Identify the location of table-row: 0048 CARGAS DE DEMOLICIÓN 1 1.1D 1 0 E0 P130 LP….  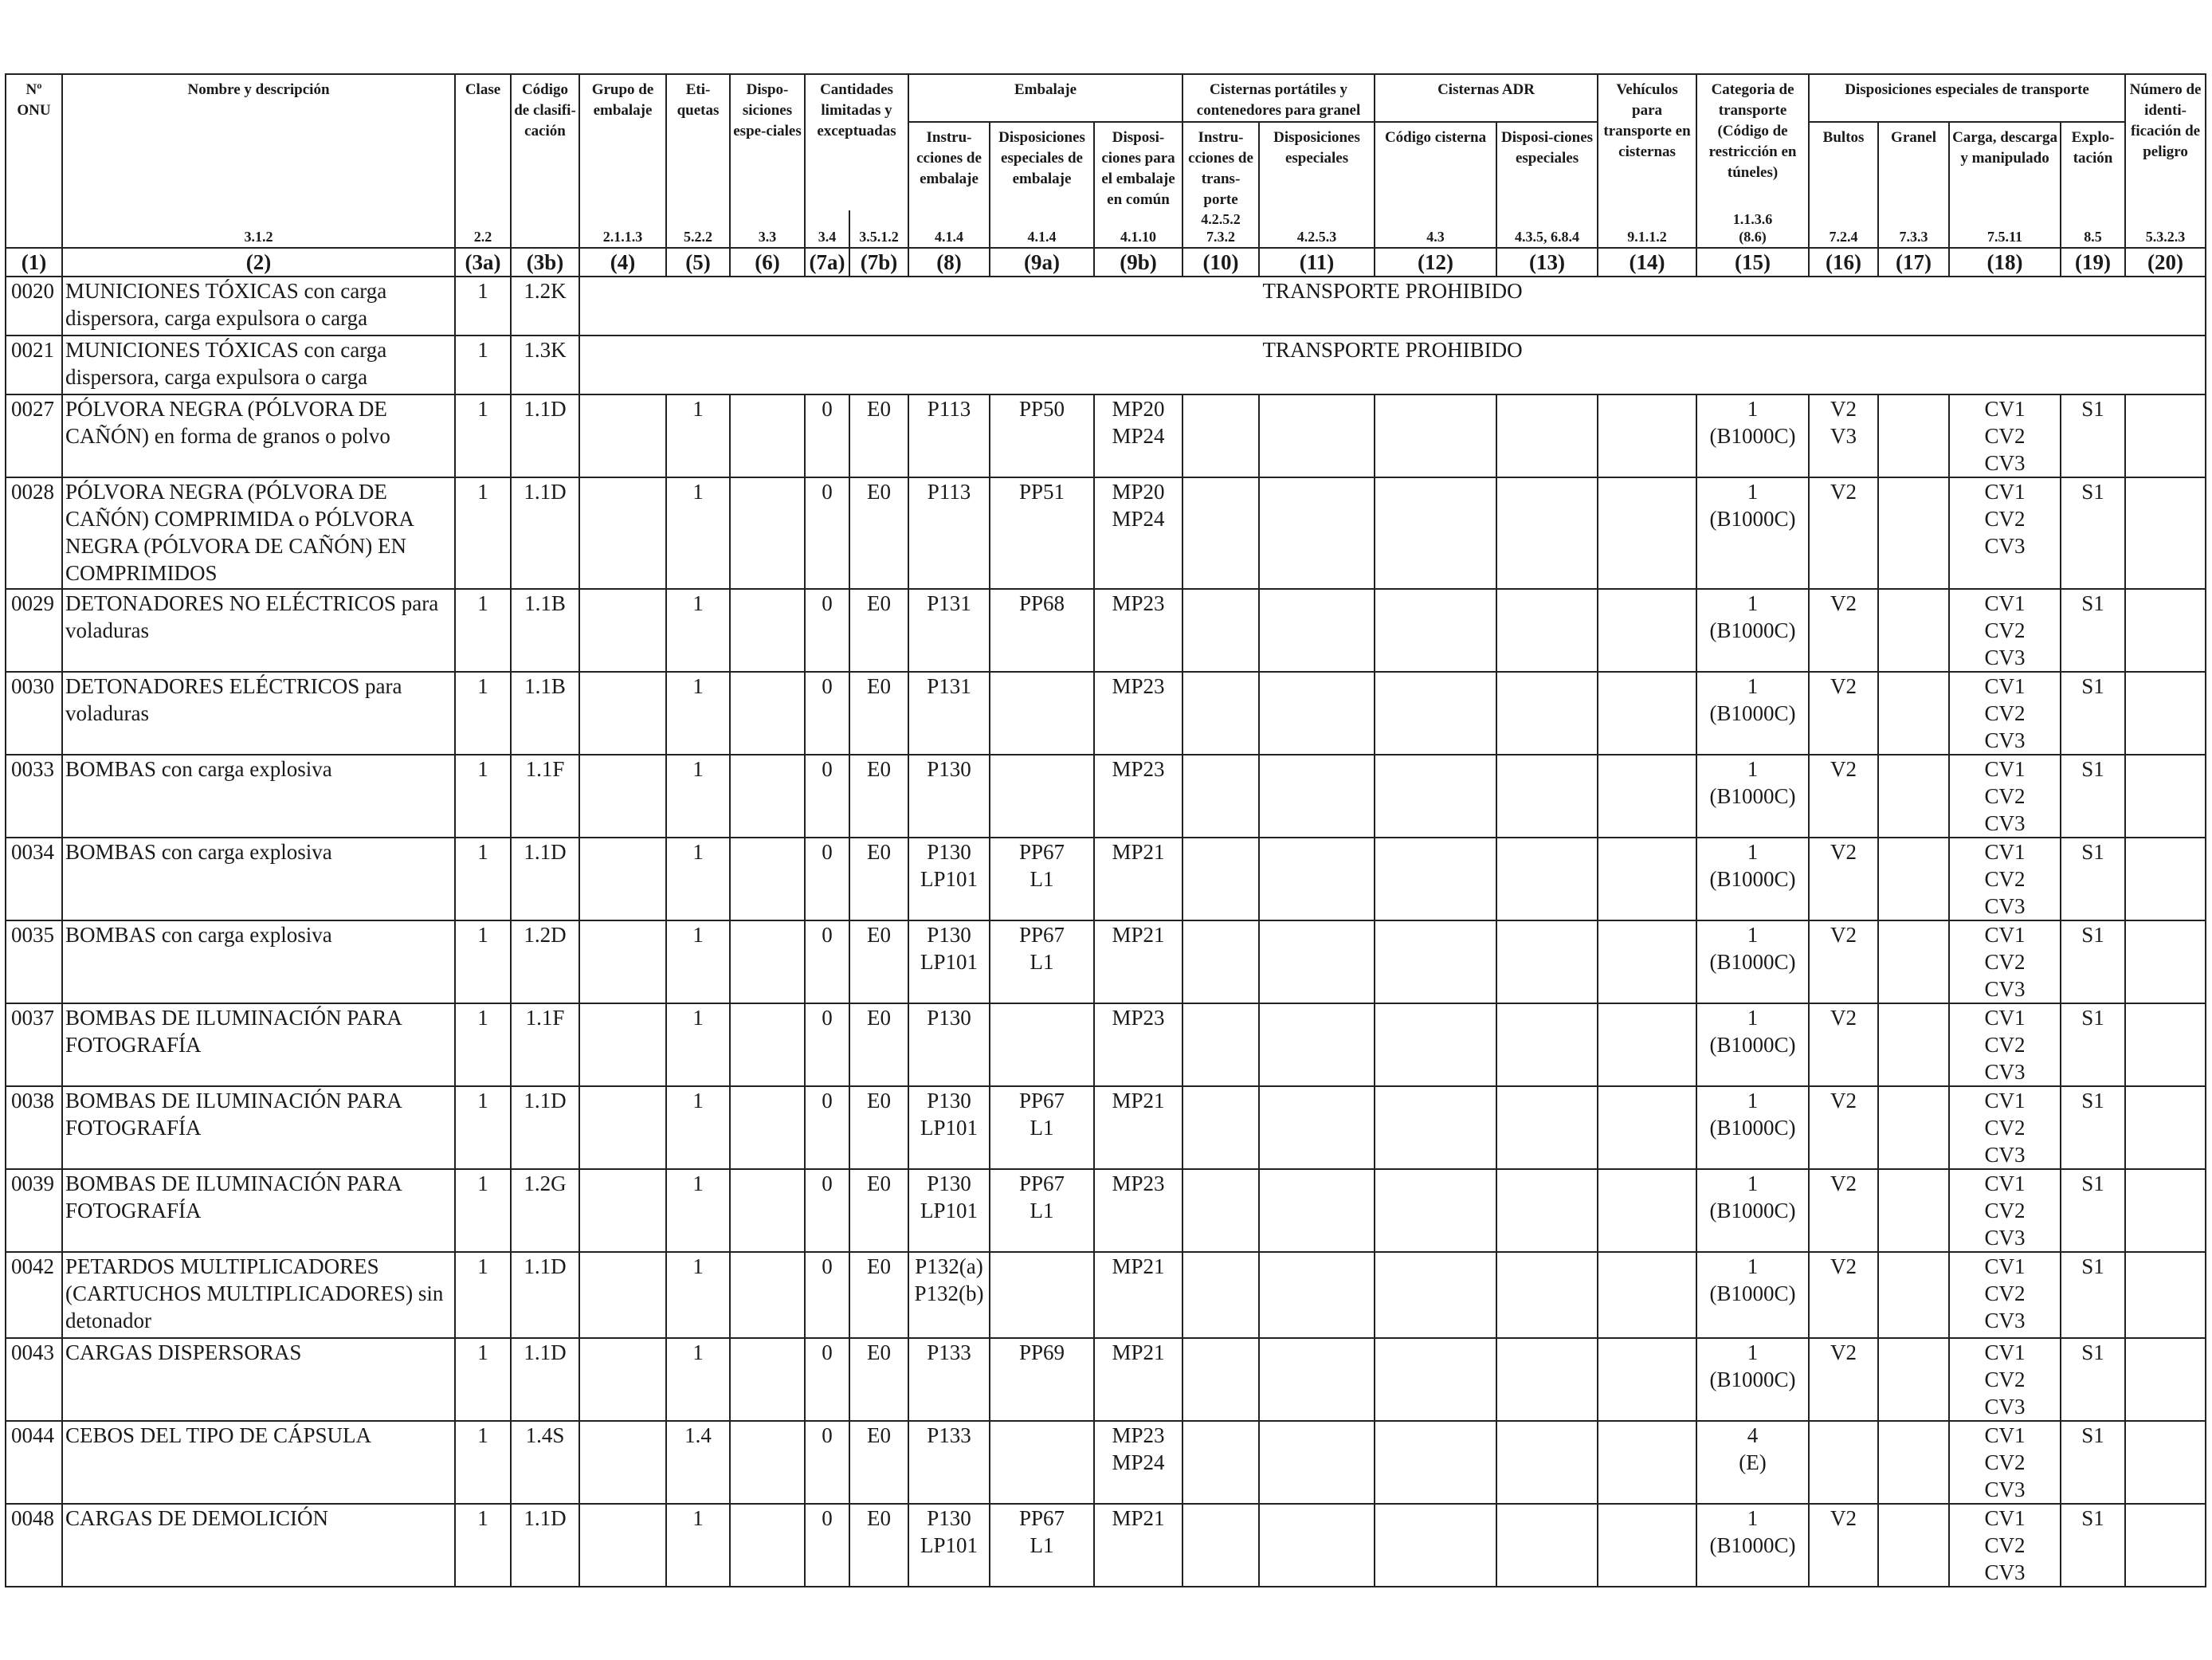
(1106, 1545).